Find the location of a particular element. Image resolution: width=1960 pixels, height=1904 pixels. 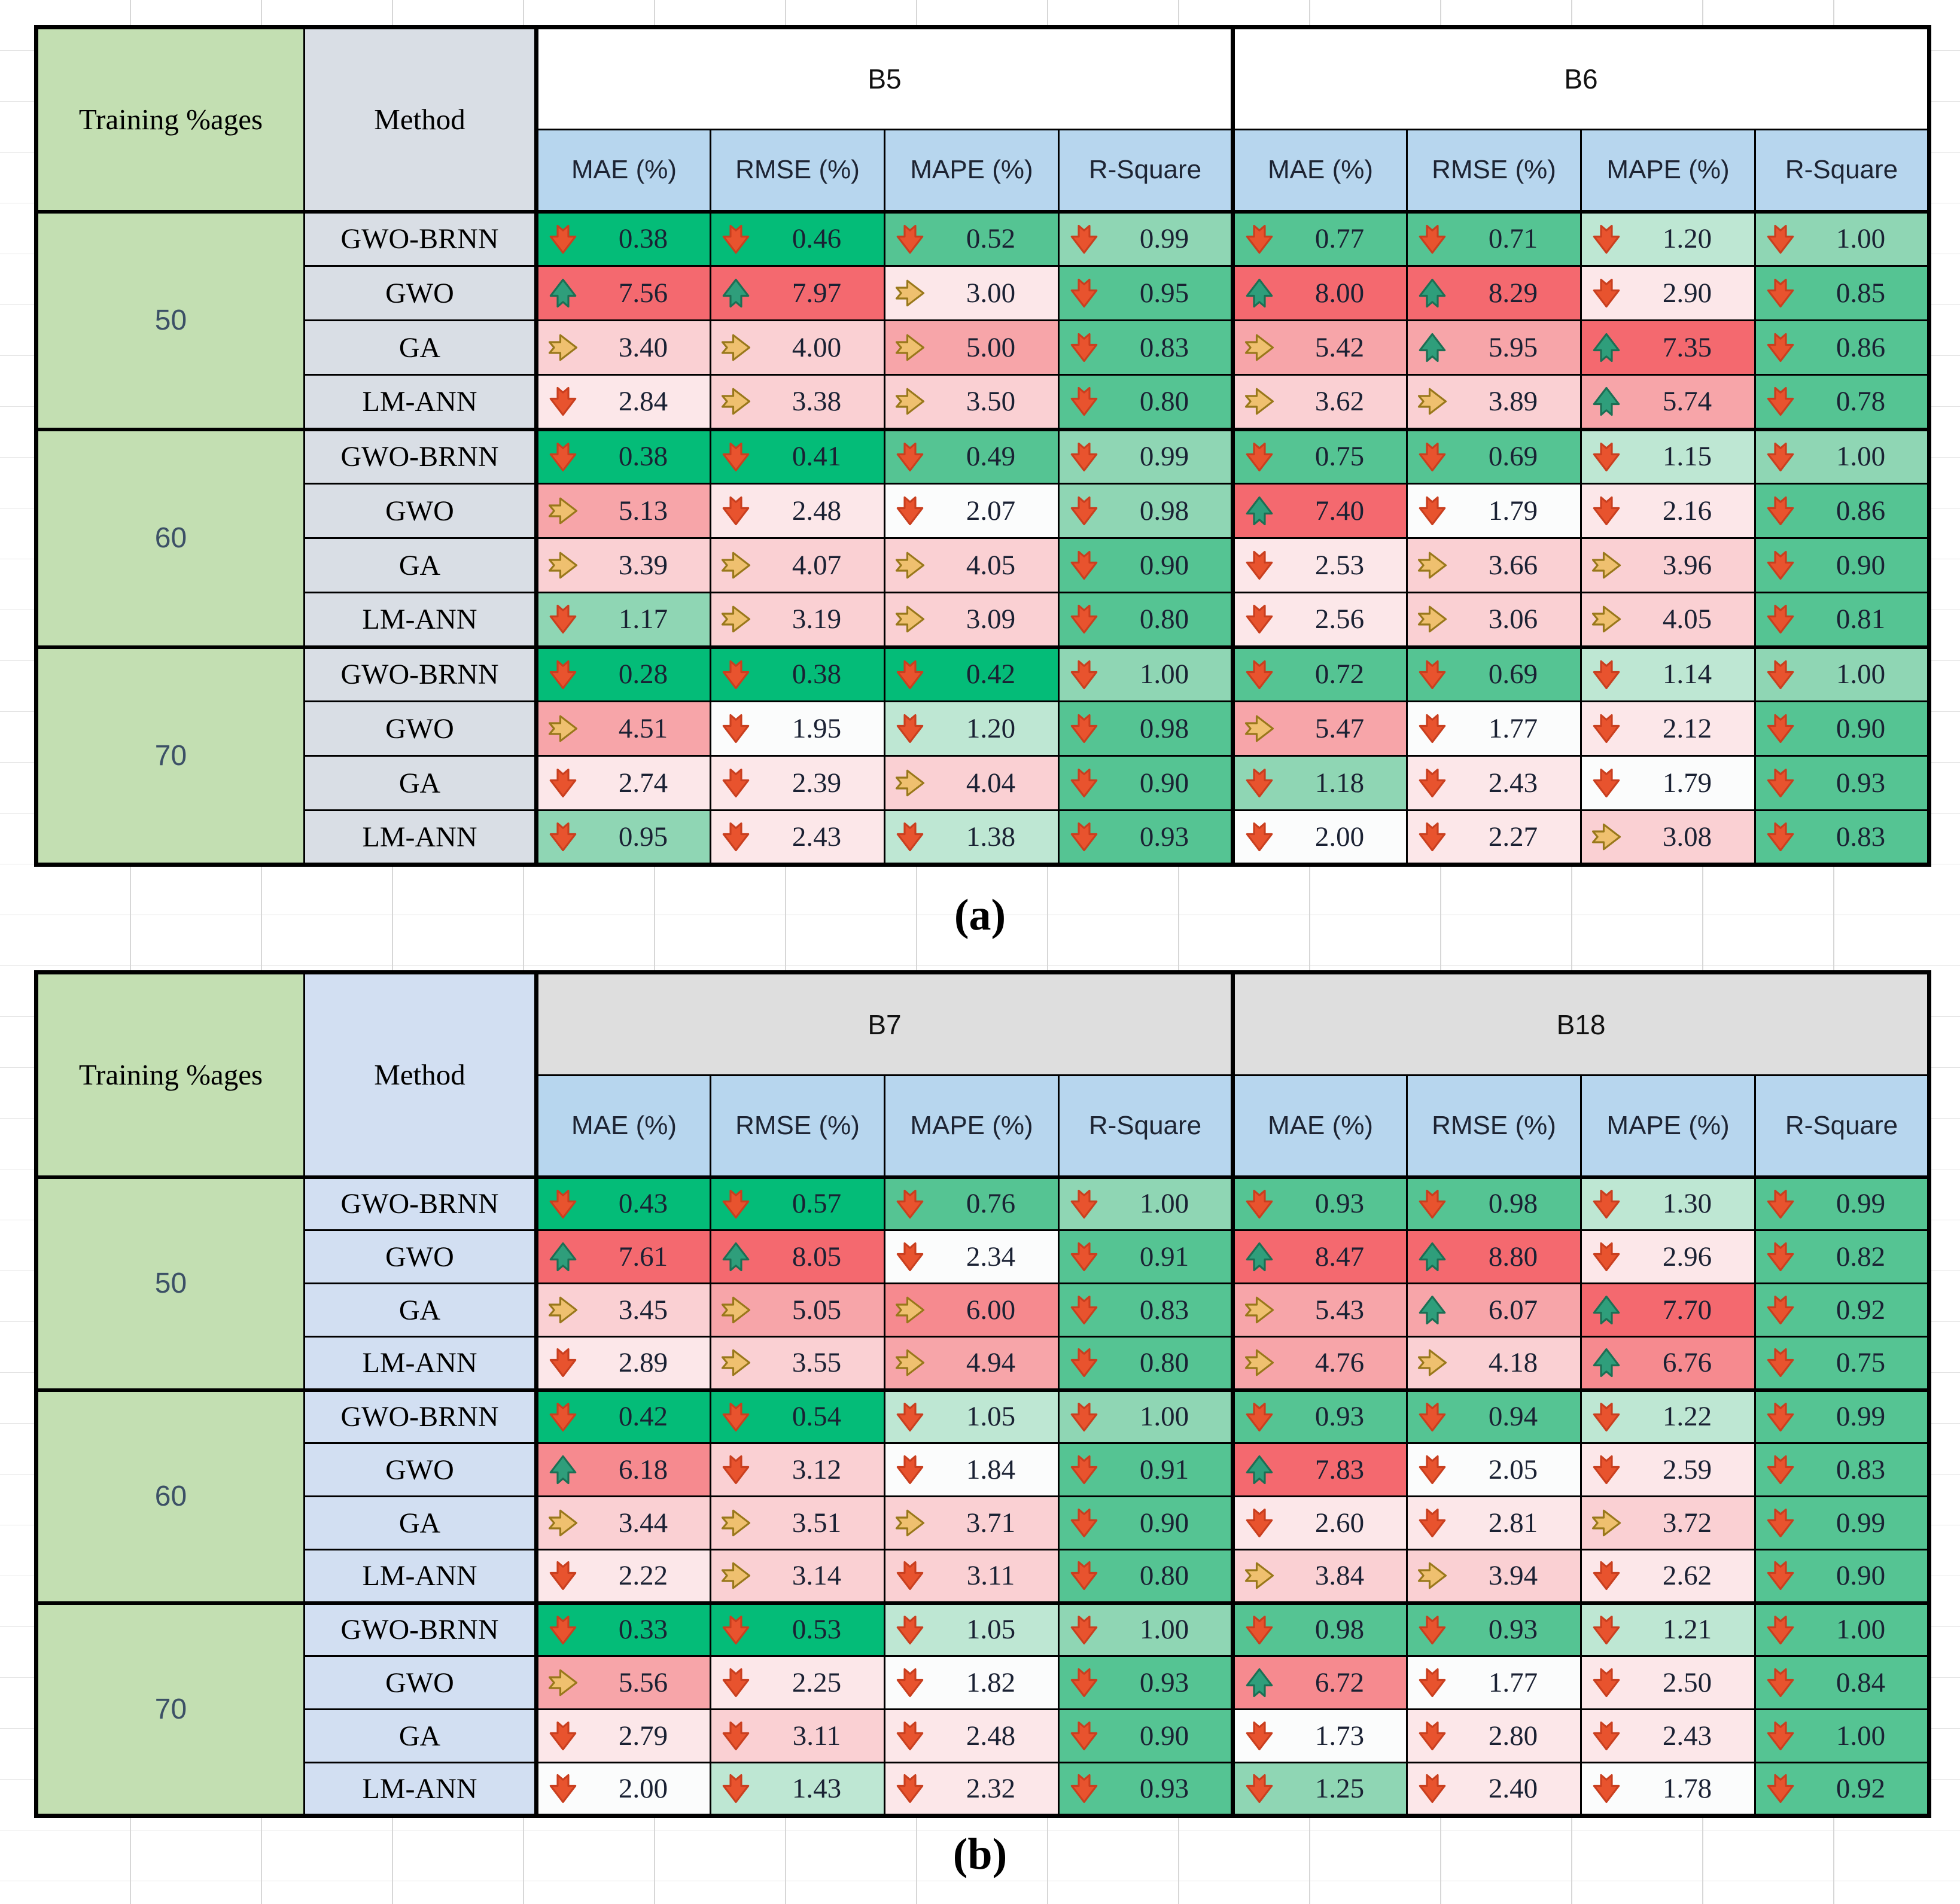

metric-cell: 2.27 is located at coordinates (1494, 837).